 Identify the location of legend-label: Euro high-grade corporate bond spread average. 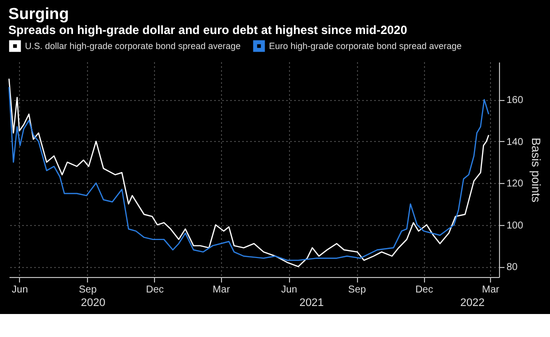
(365, 46).